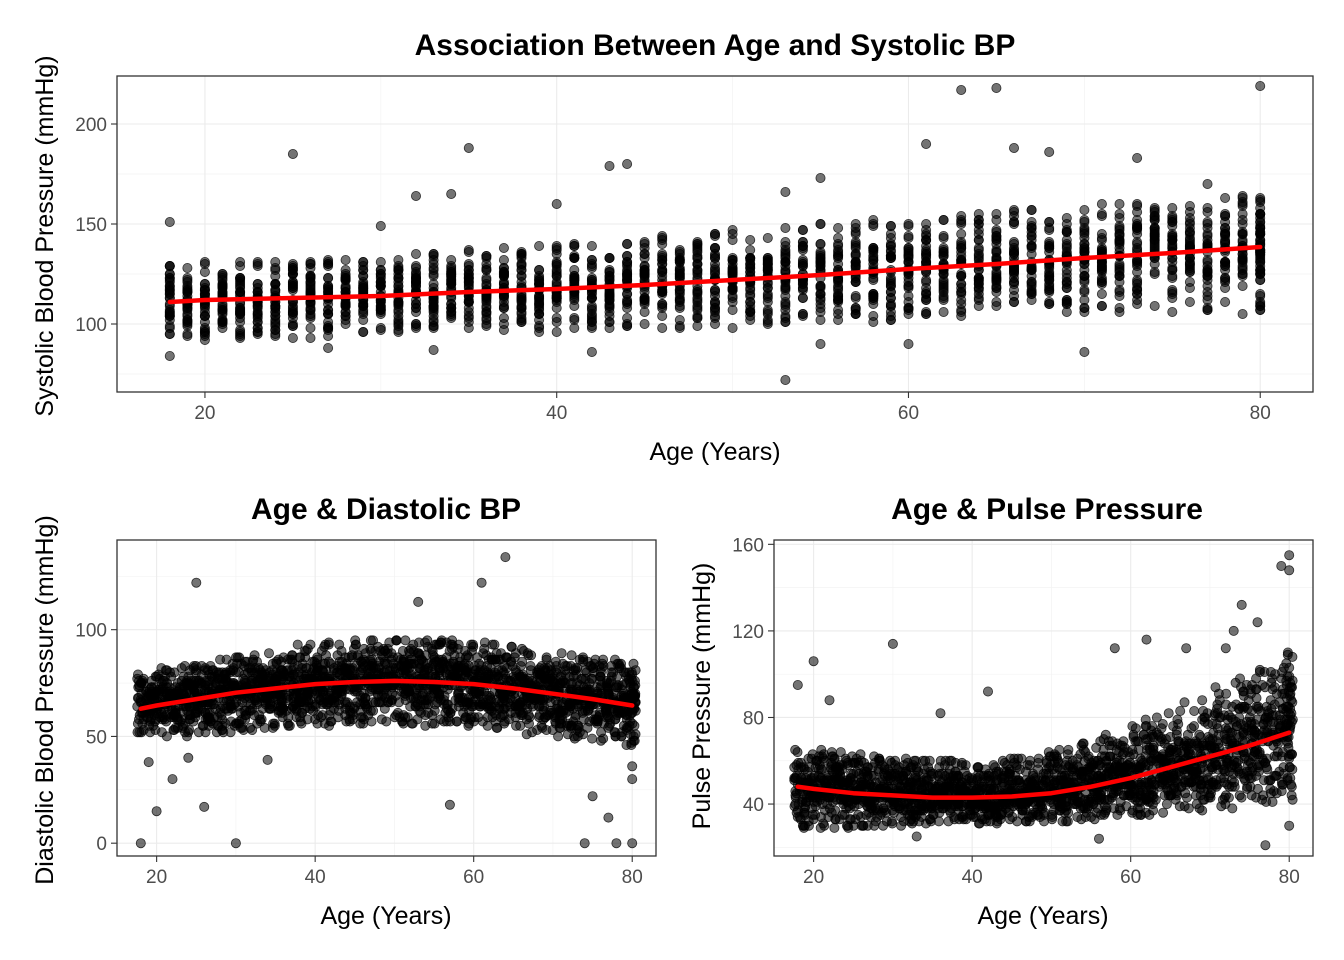  What do you see at coordinates (204, 413) in the screenshot?
I see `x-tick-label: 20` at bounding box center [204, 413].